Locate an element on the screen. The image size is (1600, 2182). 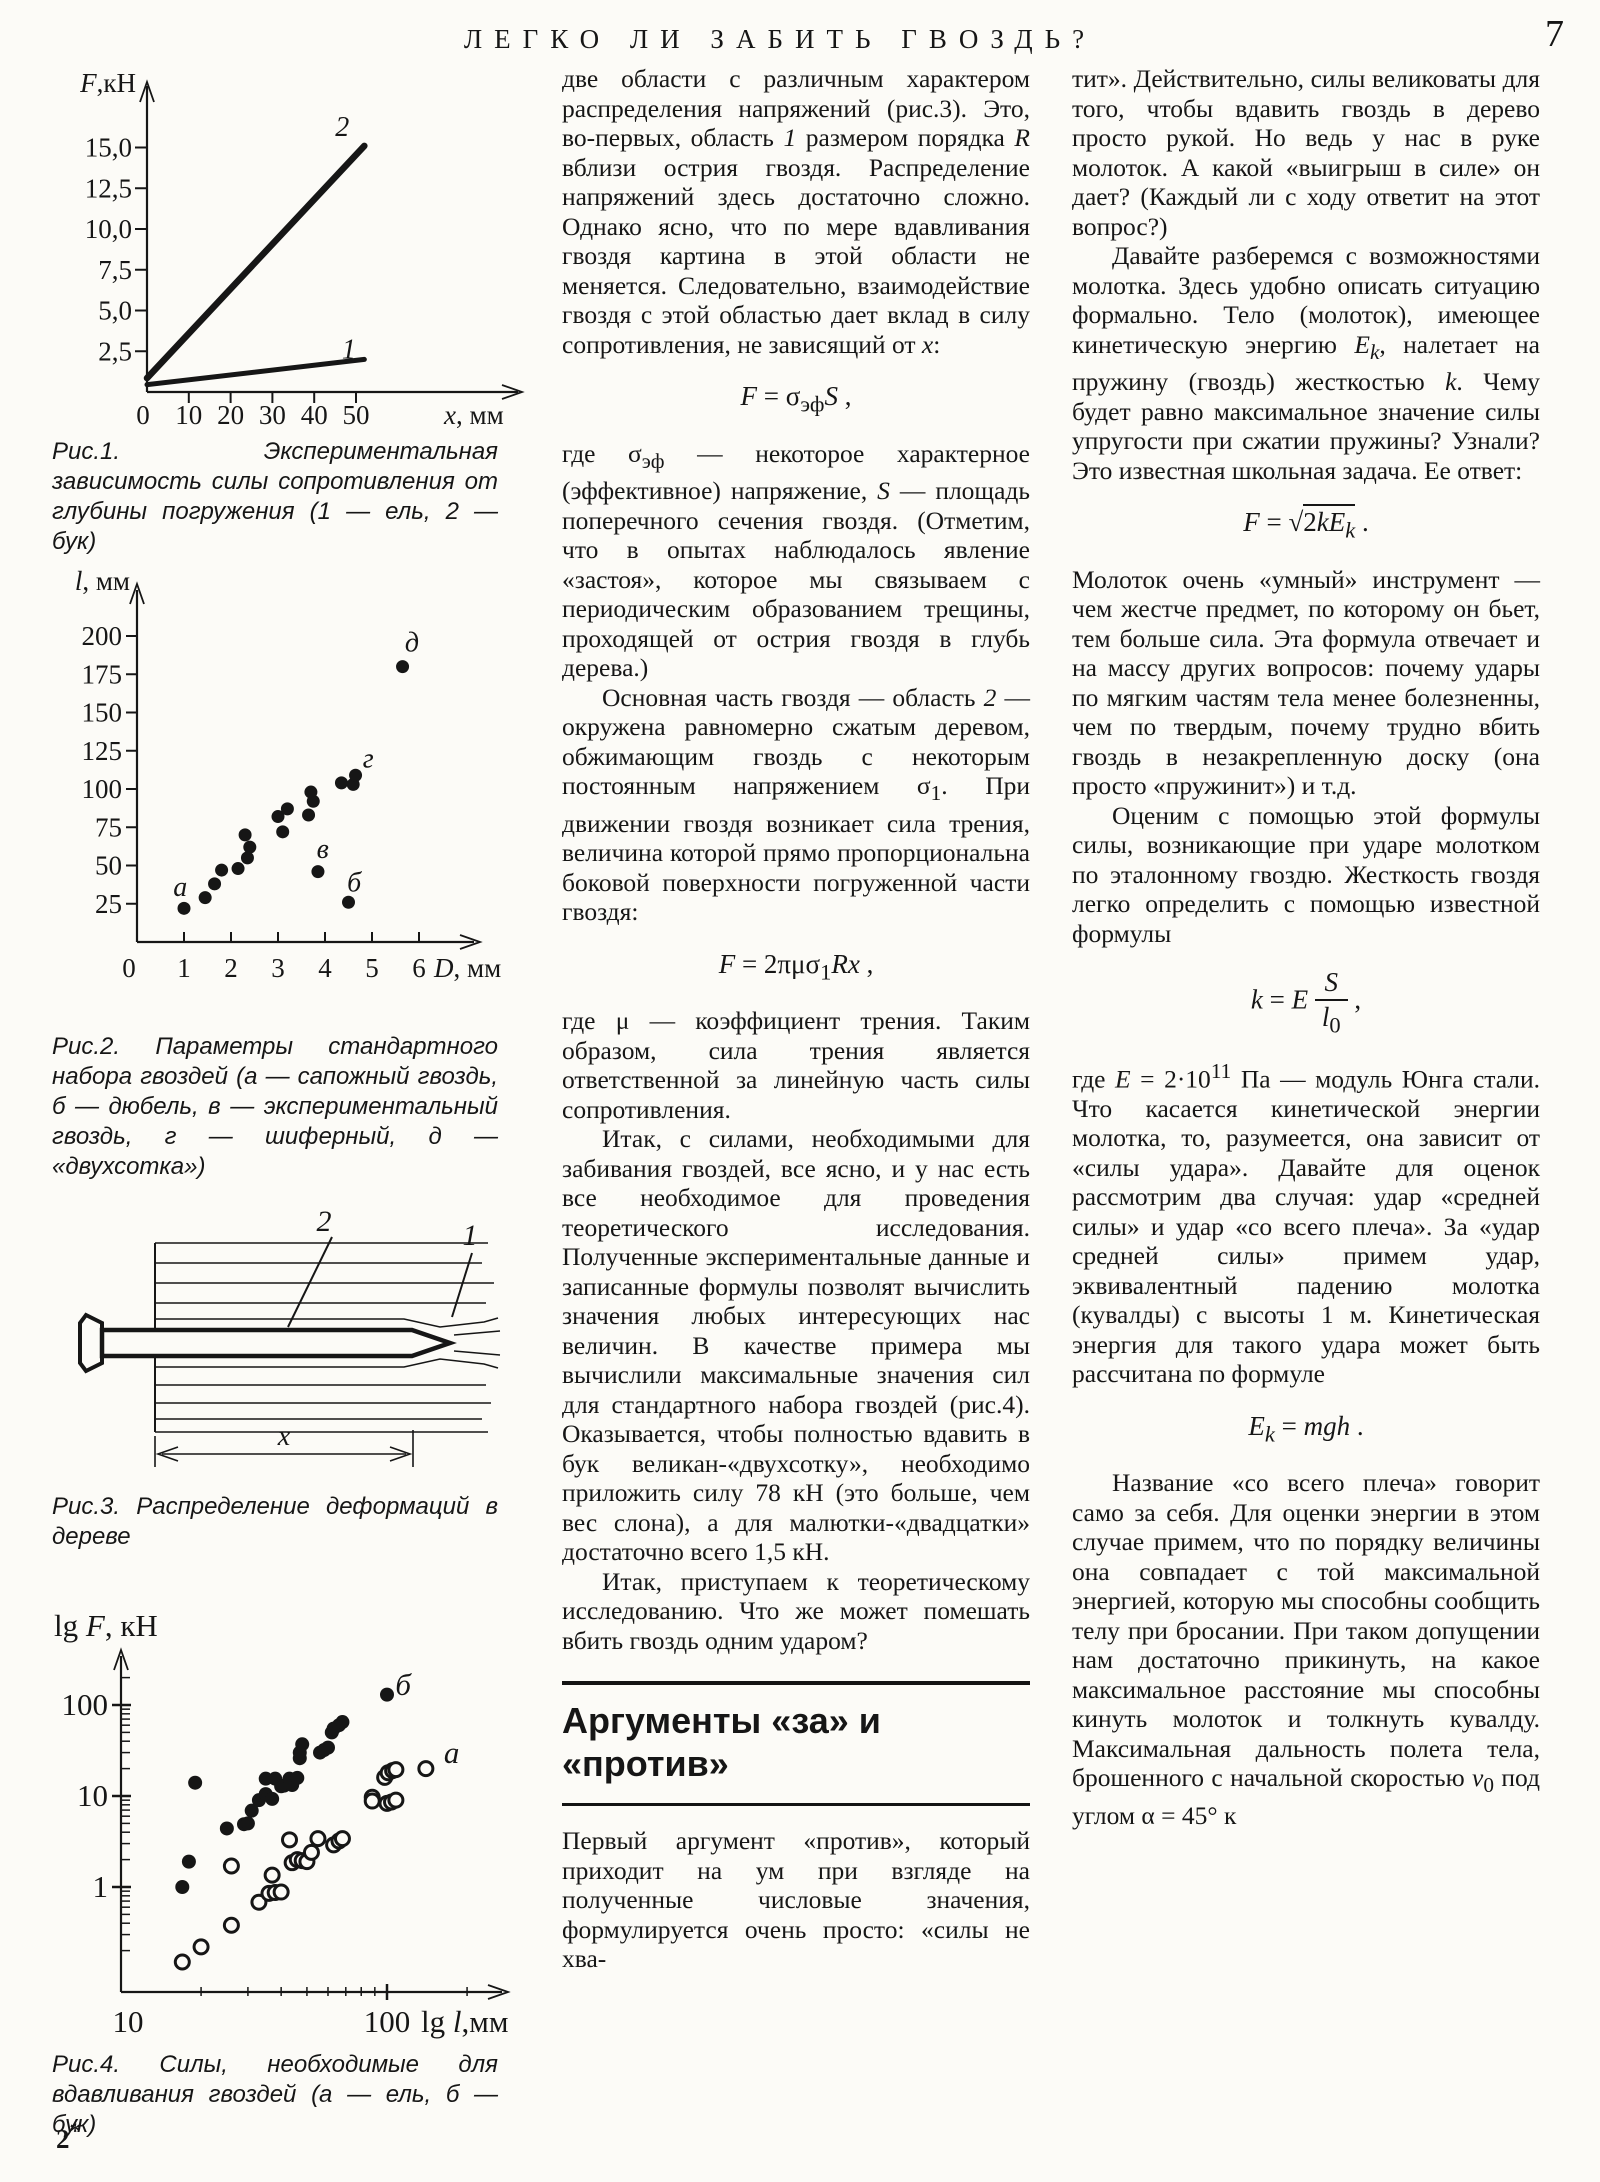
formula-kinetic-energy: Ek = mgh . is located at coordinates (1306, 1428).